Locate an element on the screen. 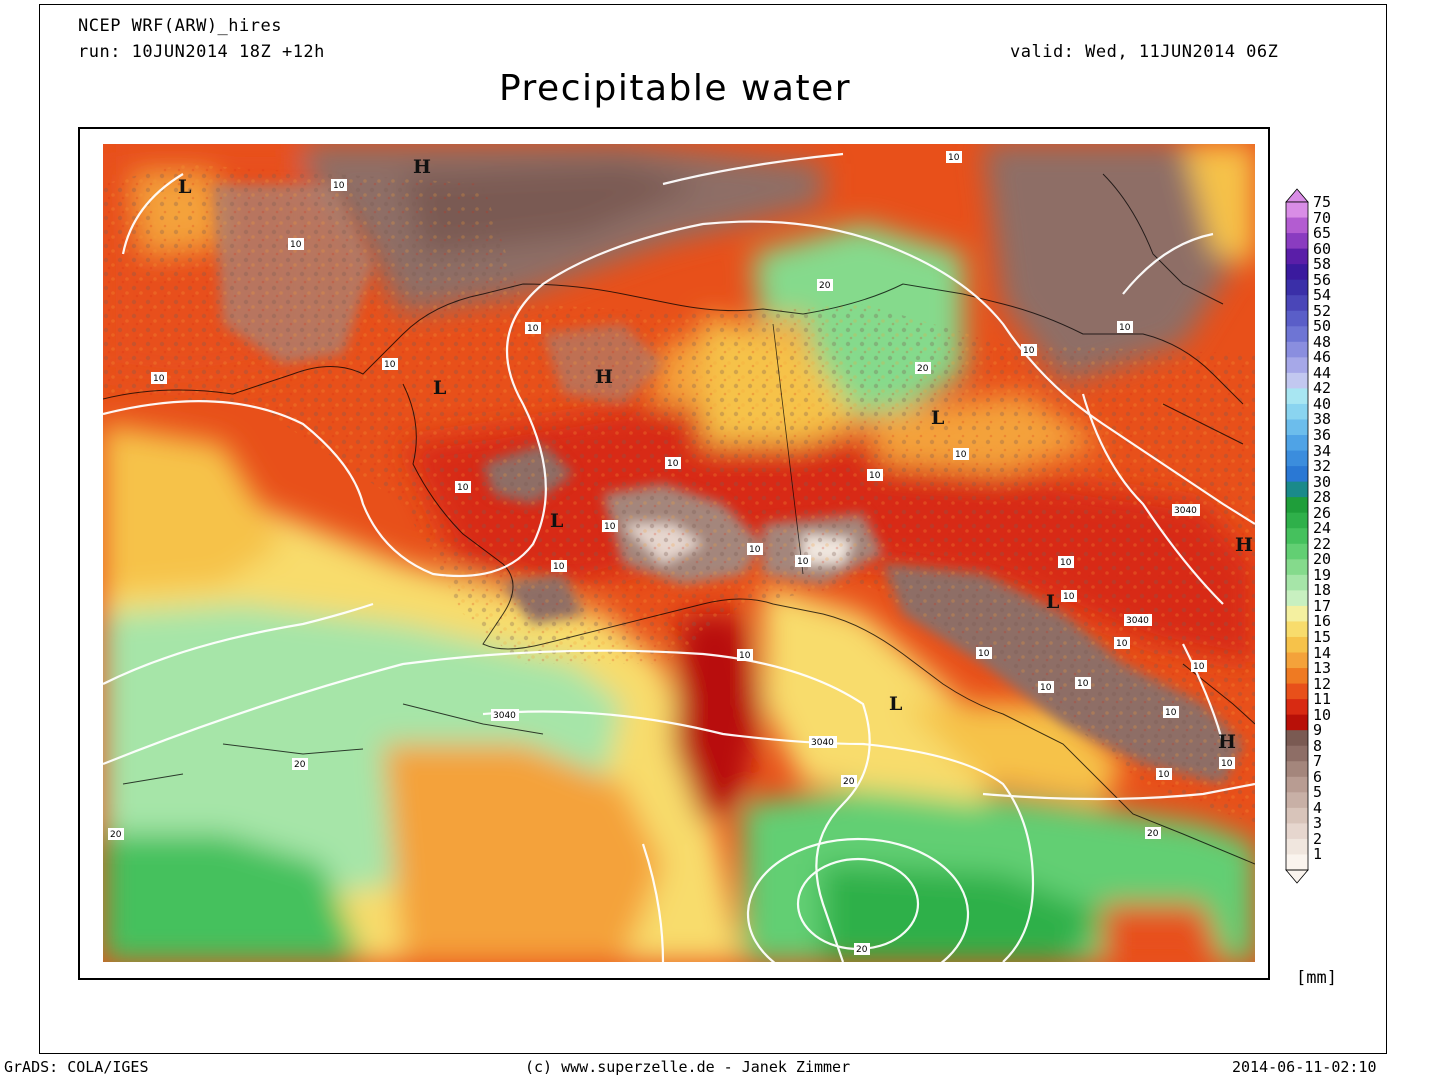 This screenshot has width=1440, height=1080. color-scale-legend is located at coordinates (1297, 536).